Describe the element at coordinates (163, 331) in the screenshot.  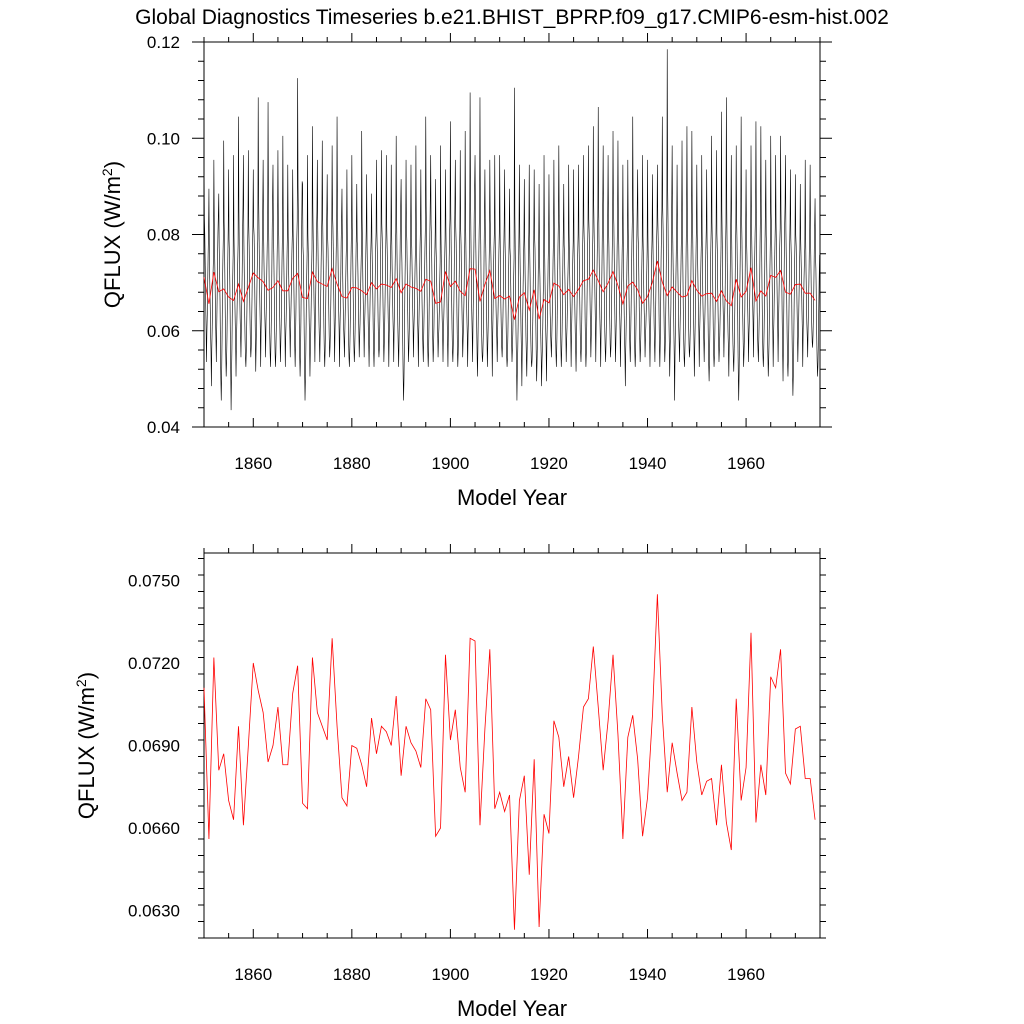
I see `y-tick-label: 0.06` at that location.